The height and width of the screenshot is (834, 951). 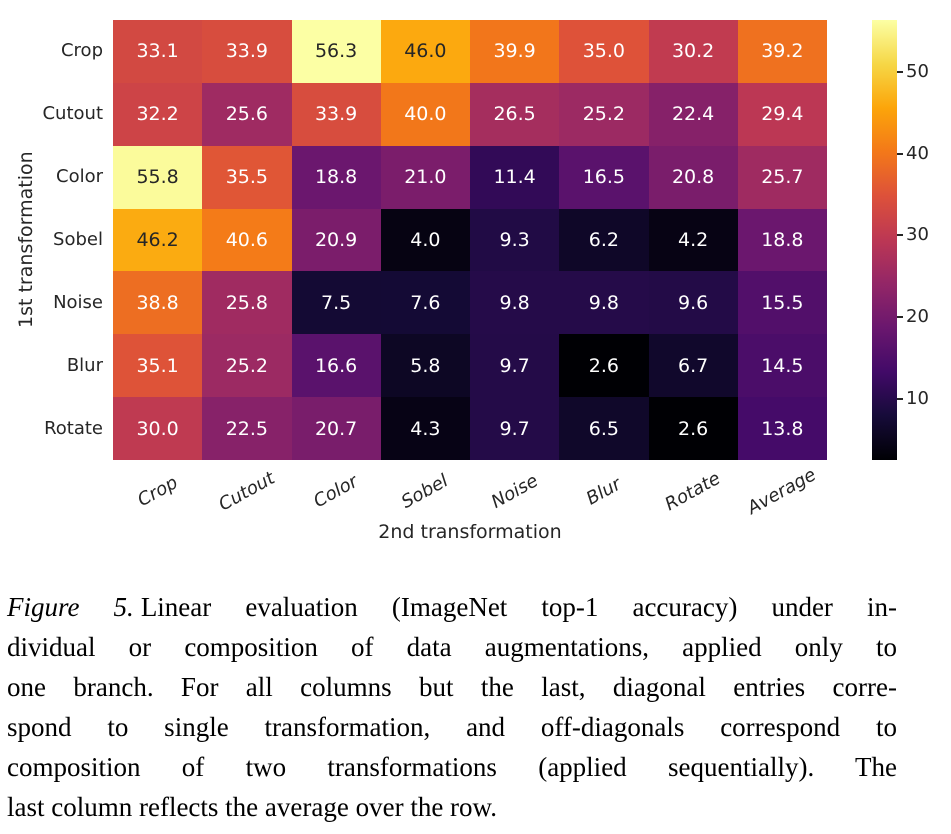 What do you see at coordinates (158, 240) in the screenshot?
I see `heatmap-cell: 46.2` at bounding box center [158, 240].